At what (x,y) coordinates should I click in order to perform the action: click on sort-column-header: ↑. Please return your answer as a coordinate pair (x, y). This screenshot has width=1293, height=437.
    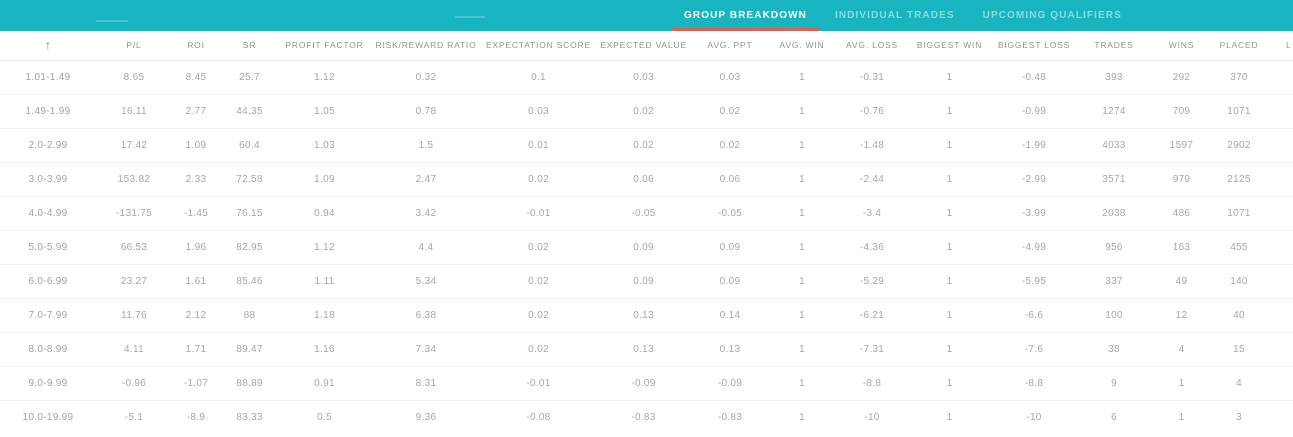
    Looking at the image, I should click on (48, 46).